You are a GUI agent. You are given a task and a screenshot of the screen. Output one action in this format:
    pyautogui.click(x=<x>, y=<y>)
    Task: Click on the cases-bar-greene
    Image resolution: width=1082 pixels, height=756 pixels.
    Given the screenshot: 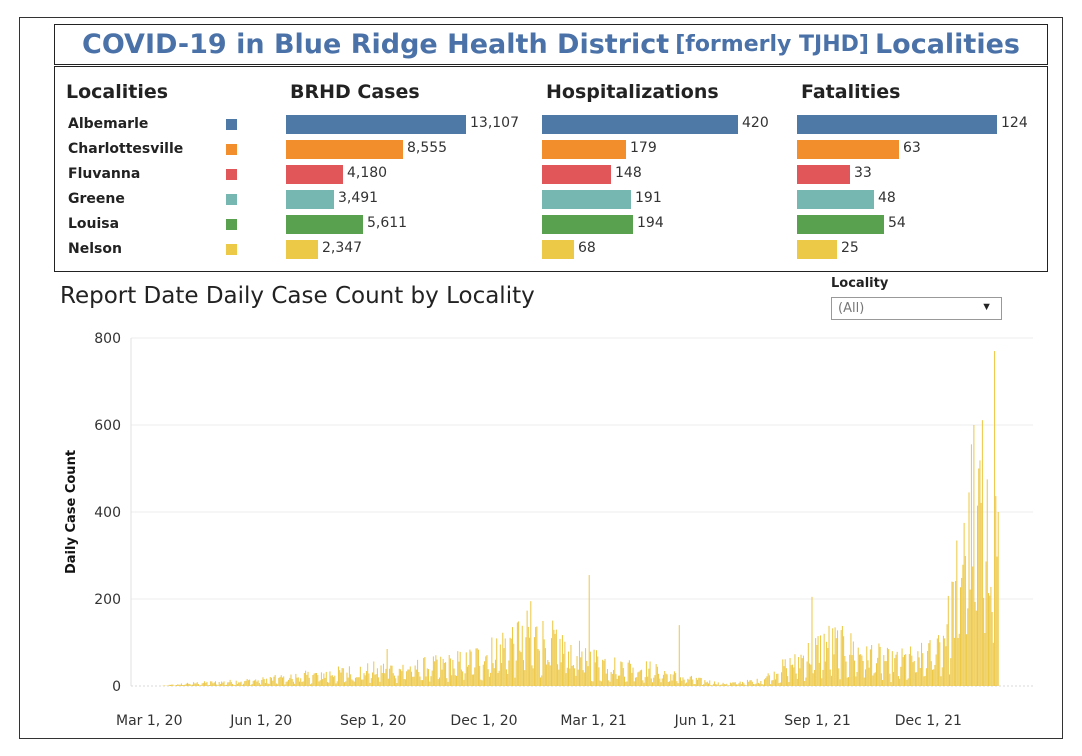 What is the action you would take?
    pyautogui.click(x=310, y=199)
    